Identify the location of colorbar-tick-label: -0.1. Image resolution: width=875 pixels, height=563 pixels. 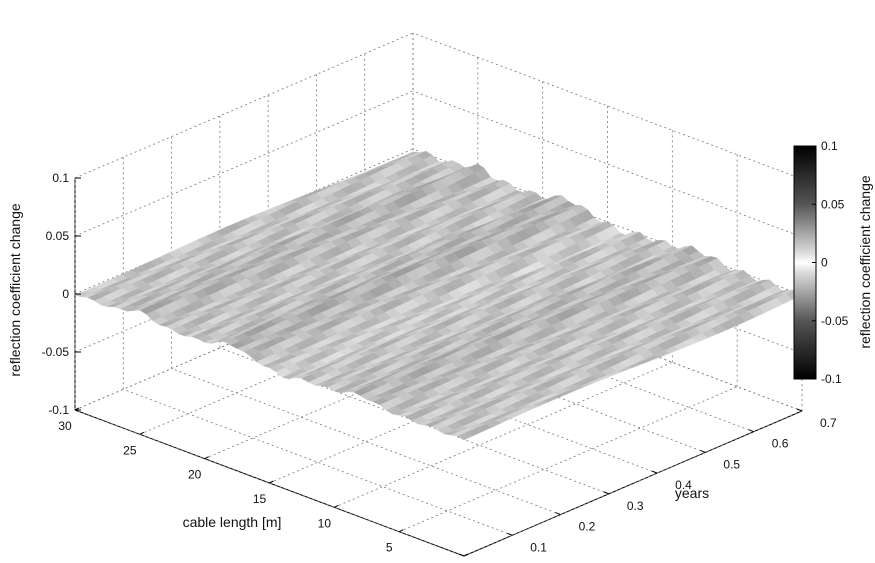
(831, 379).